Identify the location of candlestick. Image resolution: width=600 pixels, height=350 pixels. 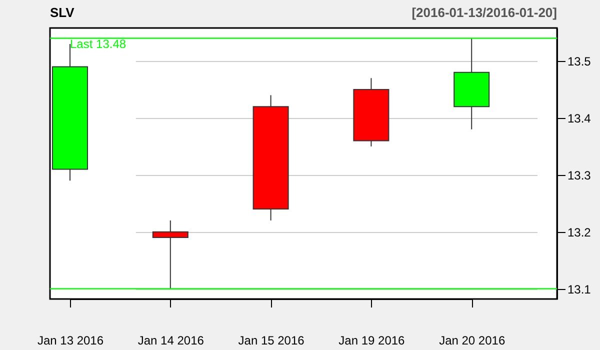
(170, 255).